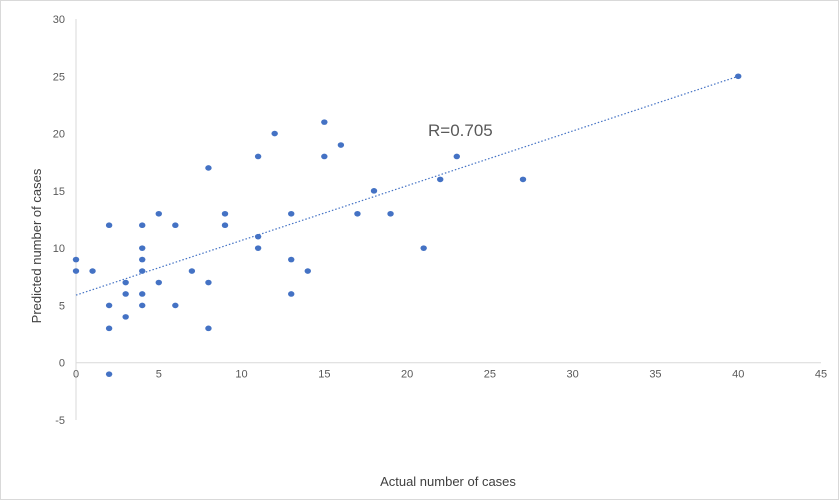 Image resolution: width=840 pixels, height=501 pixels. I want to click on x-axis-label: Actual number of cases, so click(448, 481).